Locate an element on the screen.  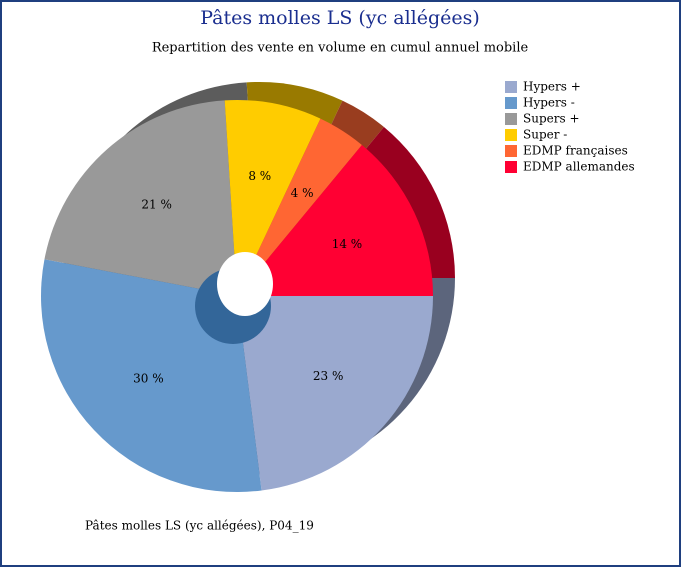
hole is located at coordinates (245, 284).